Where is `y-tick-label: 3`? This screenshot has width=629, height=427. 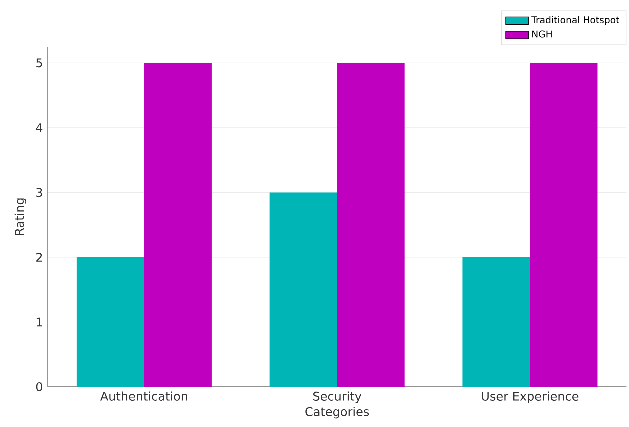 y-tick-label: 3 is located at coordinates (39, 193).